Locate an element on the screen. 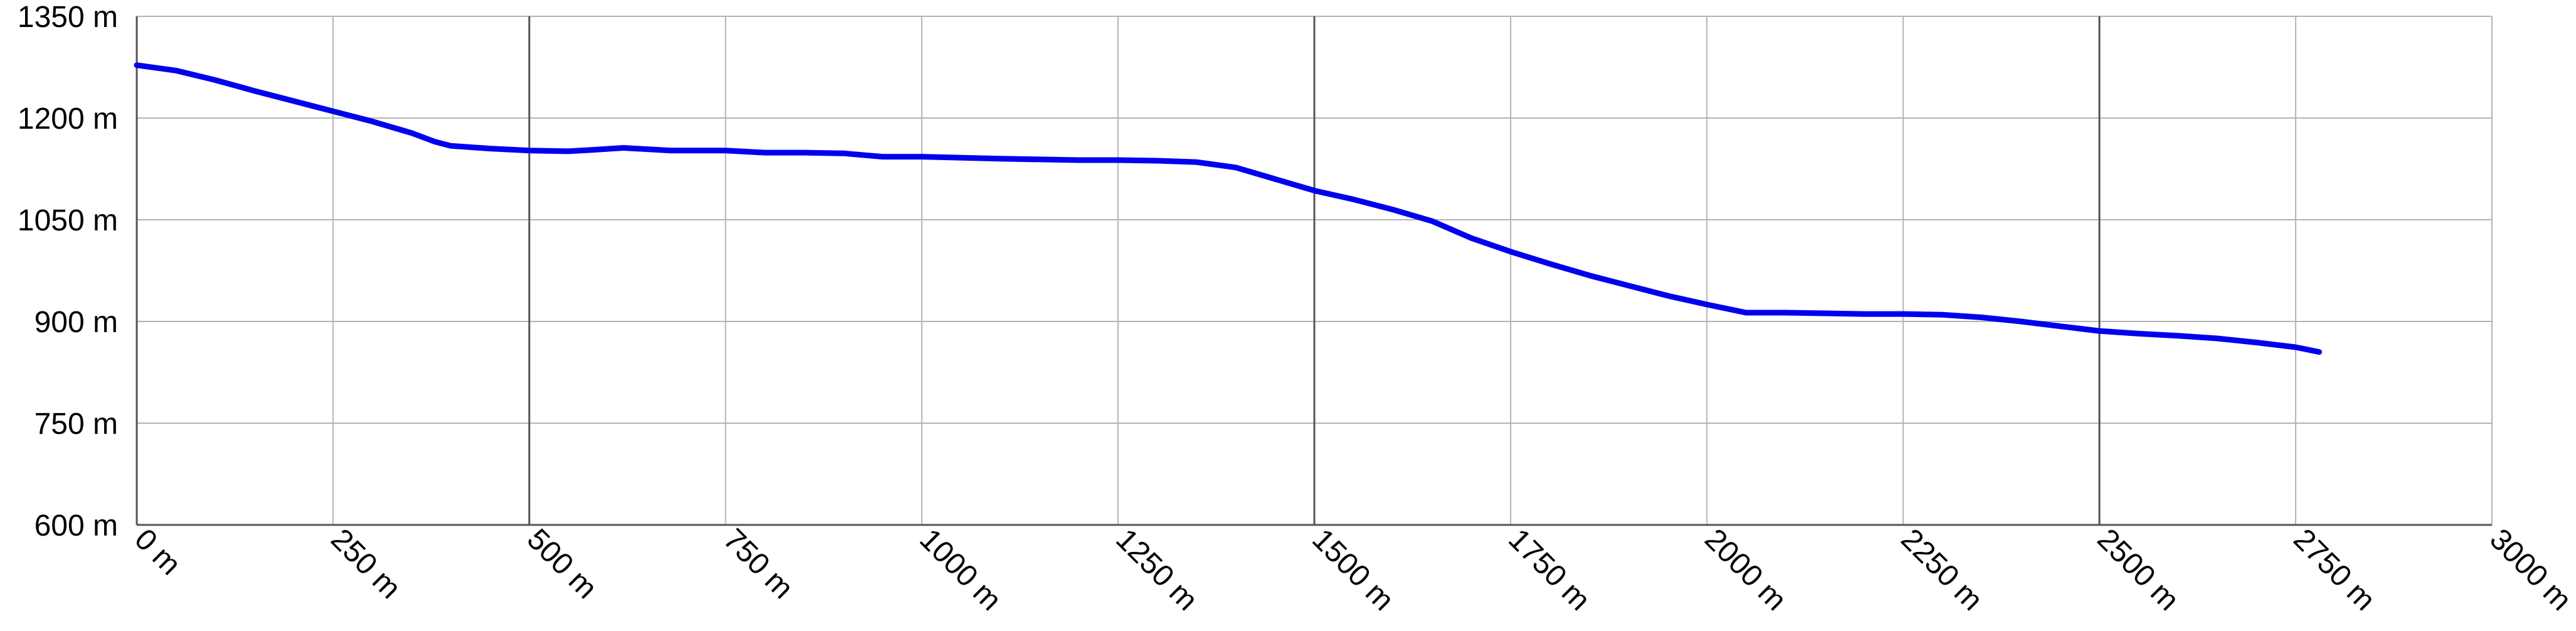 This screenshot has width=2576, height=631. x-tick-label: 2000 m is located at coordinates (1746, 569).